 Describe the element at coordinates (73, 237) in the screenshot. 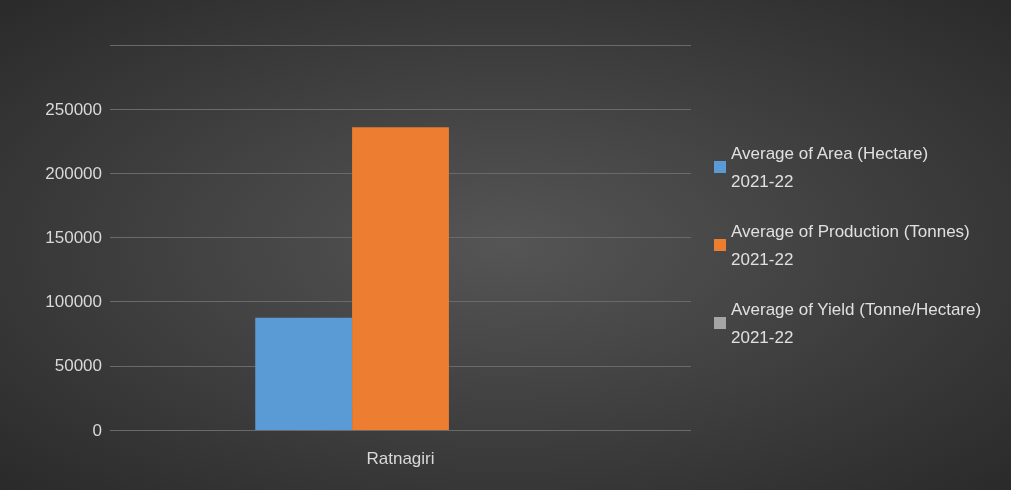

I see `y-tick-label: 150000` at that location.